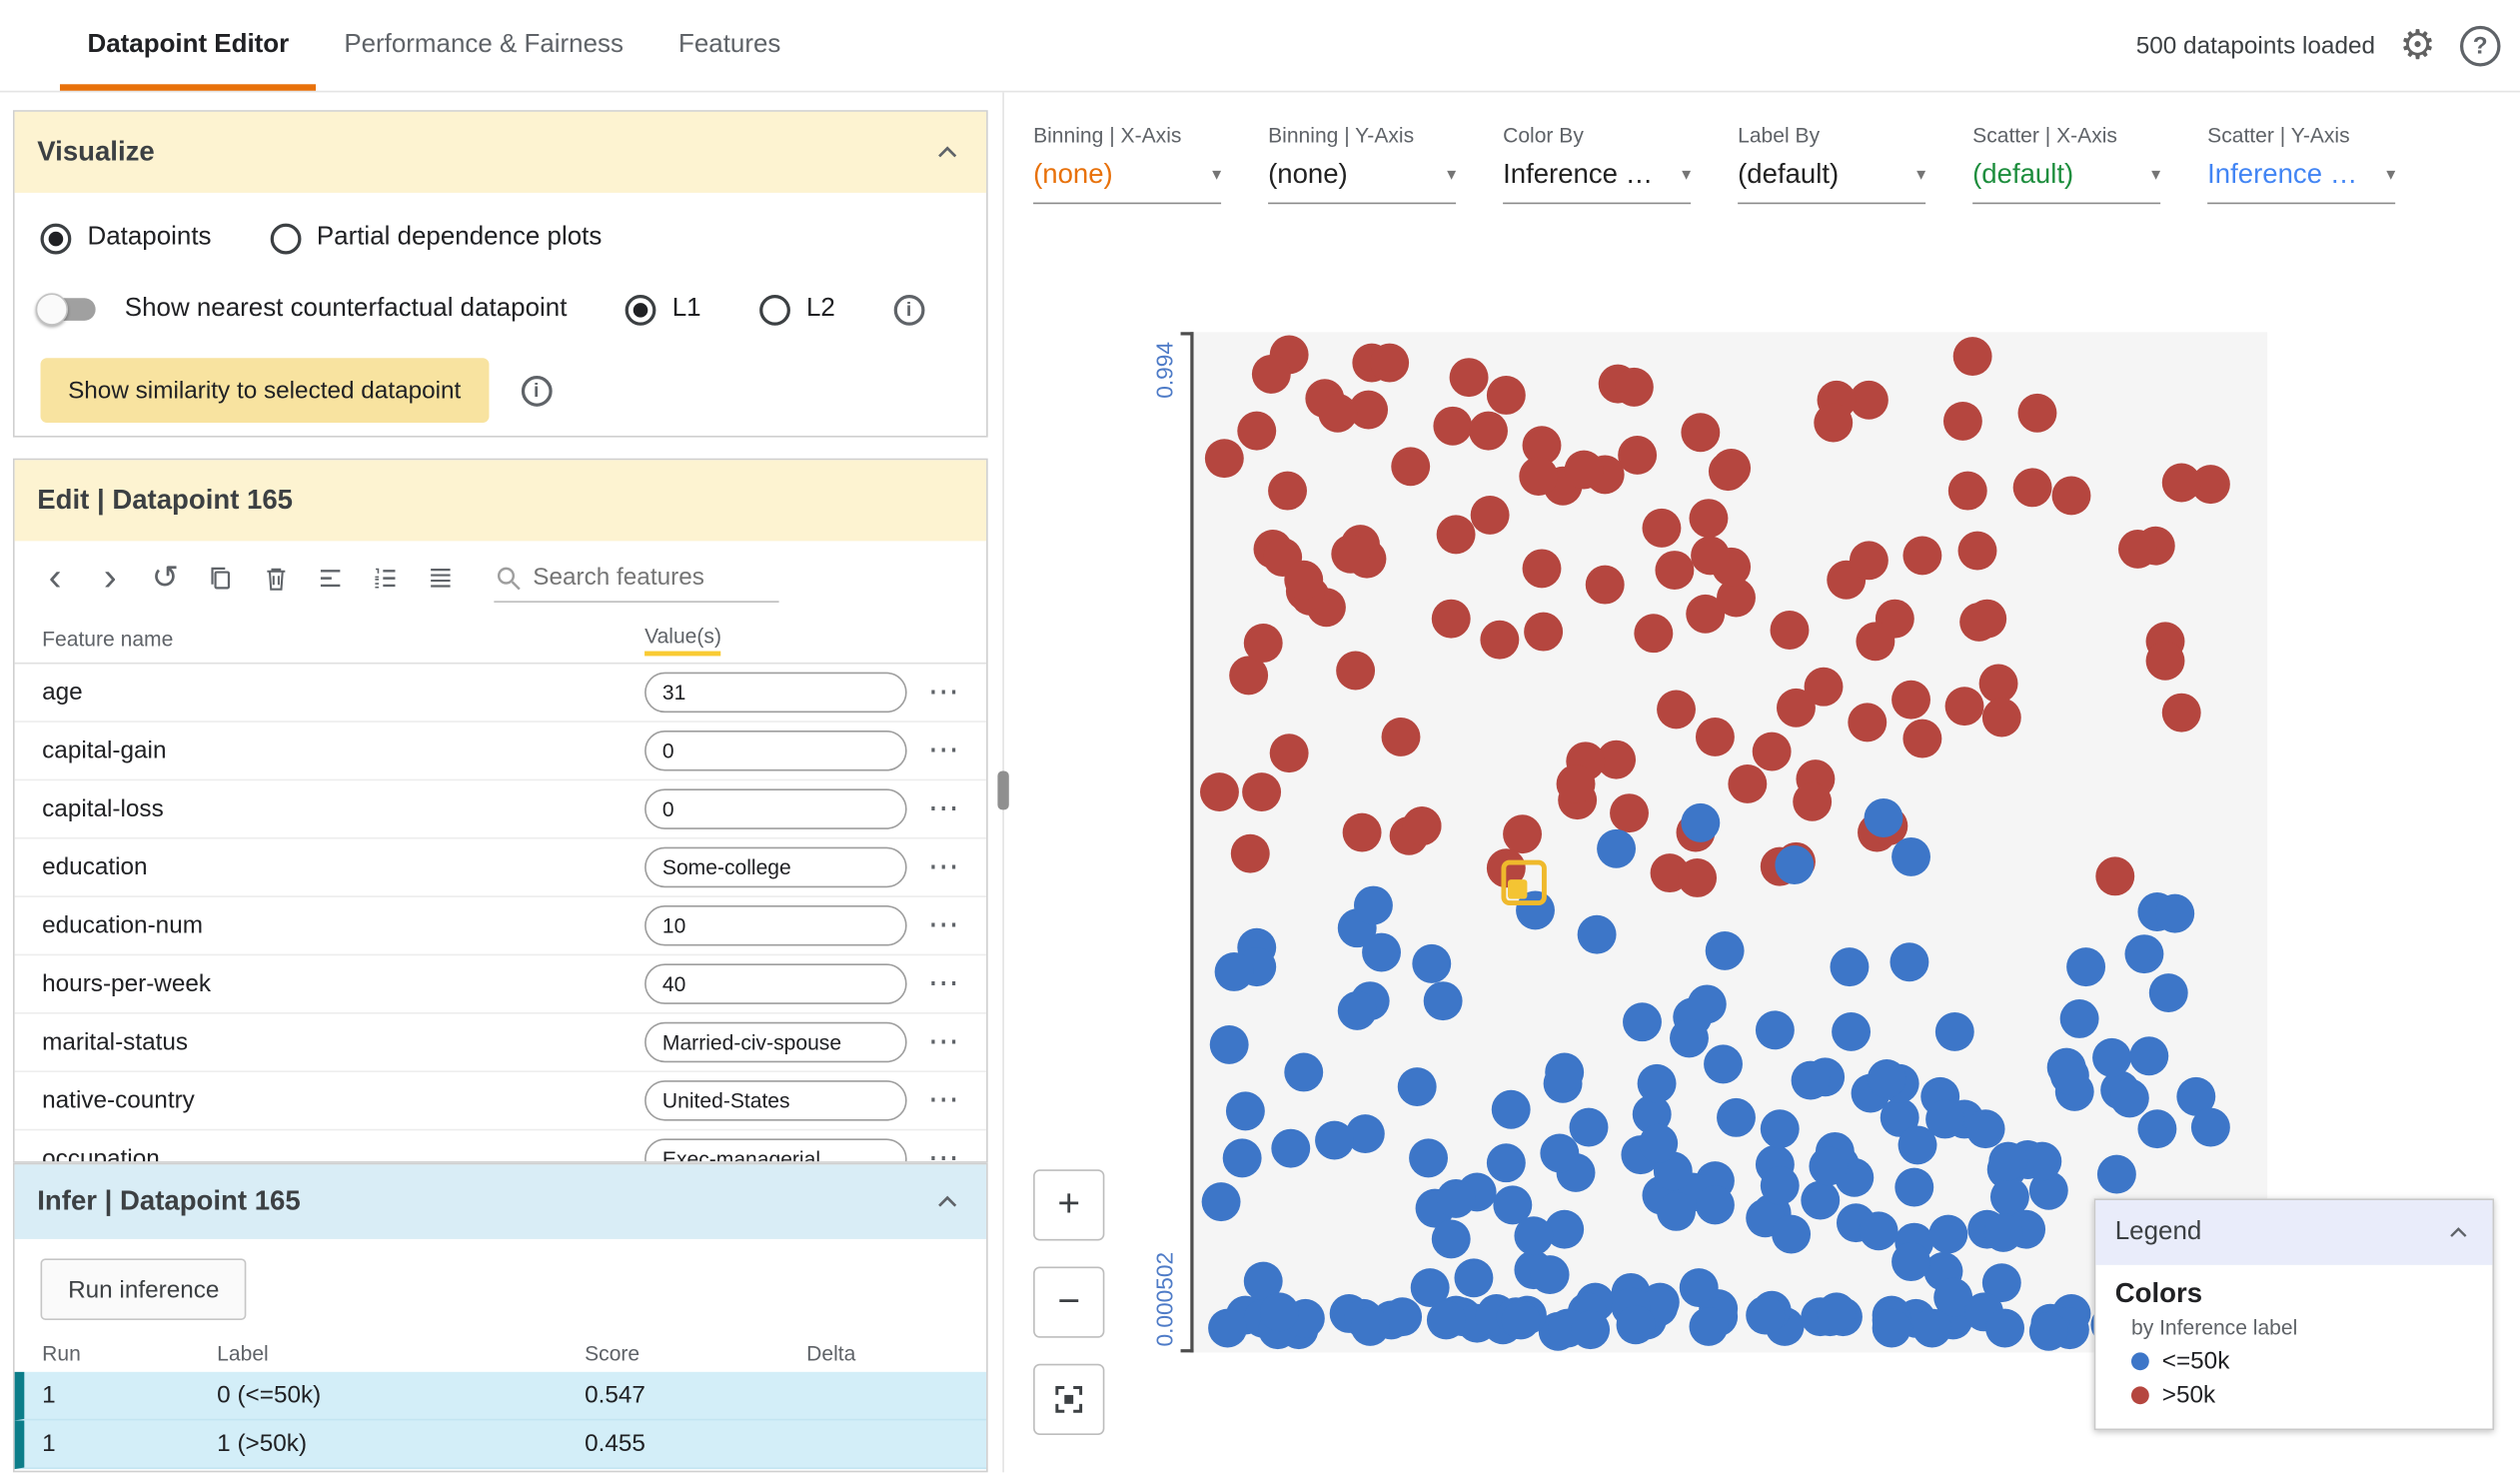 Image resolution: width=2520 pixels, height=1473 pixels. What do you see at coordinates (188, 45) in the screenshot?
I see `tab-datapoint-editor: Datapoint Editor` at bounding box center [188, 45].